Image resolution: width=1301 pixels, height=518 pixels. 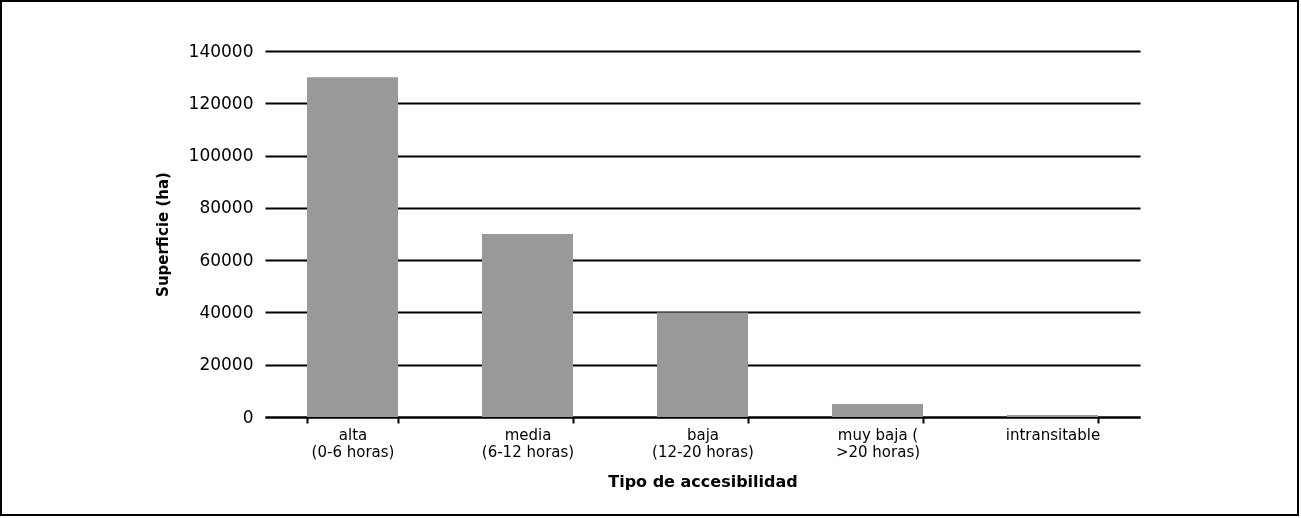 What do you see at coordinates (221, 50) in the screenshot?
I see `y-tick-label: 140000` at bounding box center [221, 50].